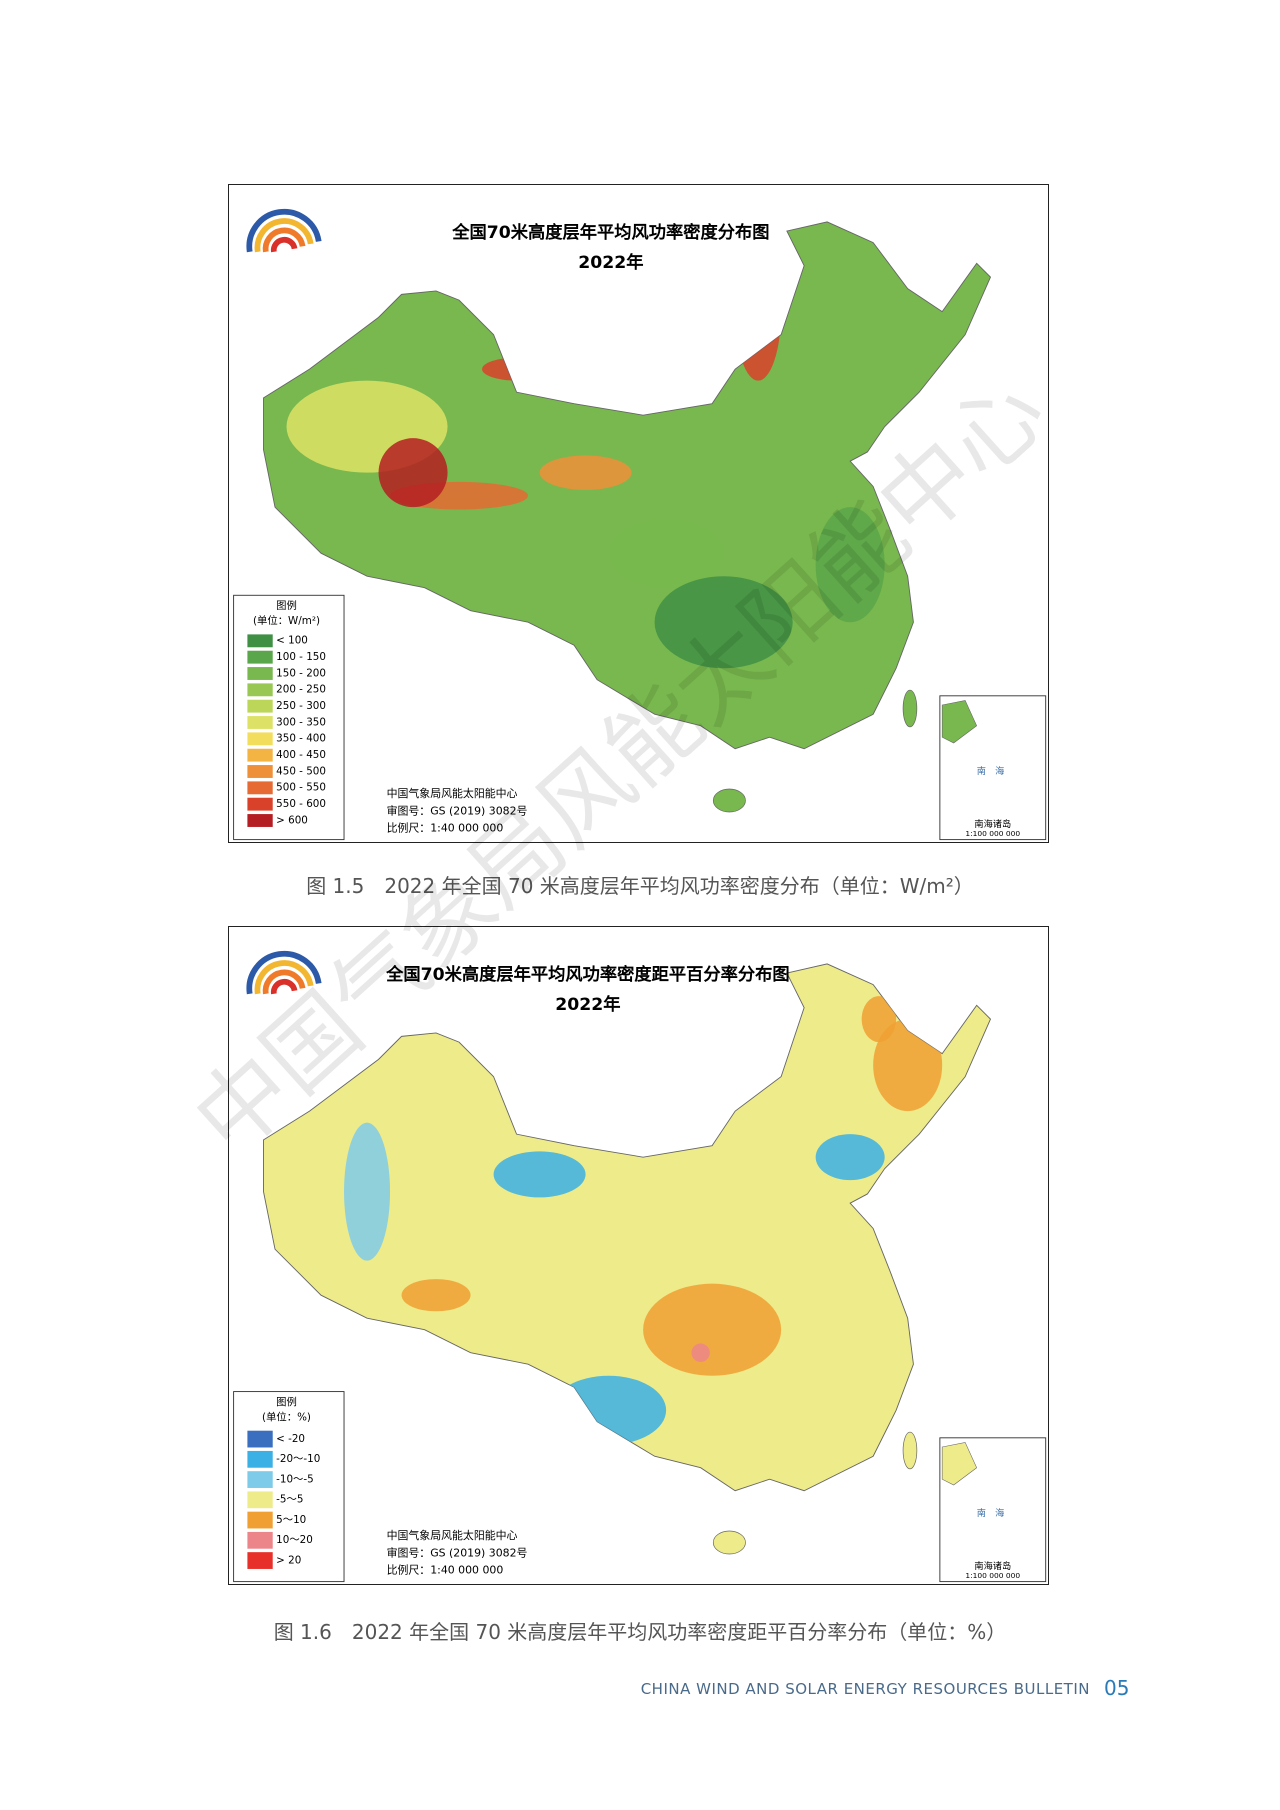 The width and height of the screenshot is (1280, 1810). Describe the element at coordinates (291, 1520) in the screenshot. I see `legend-label: 5～10` at that location.